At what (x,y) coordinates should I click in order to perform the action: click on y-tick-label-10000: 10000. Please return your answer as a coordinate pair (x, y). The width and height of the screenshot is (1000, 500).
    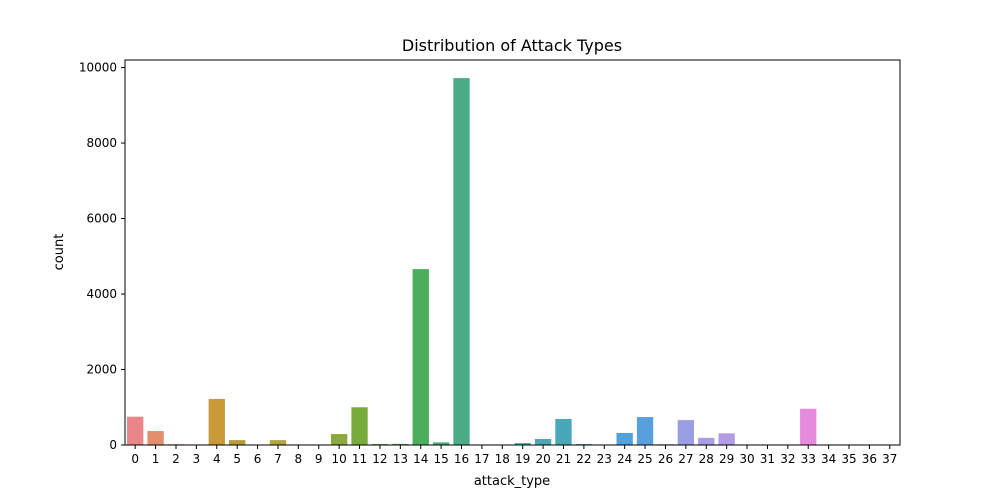
    Looking at the image, I should click on (98, 68).